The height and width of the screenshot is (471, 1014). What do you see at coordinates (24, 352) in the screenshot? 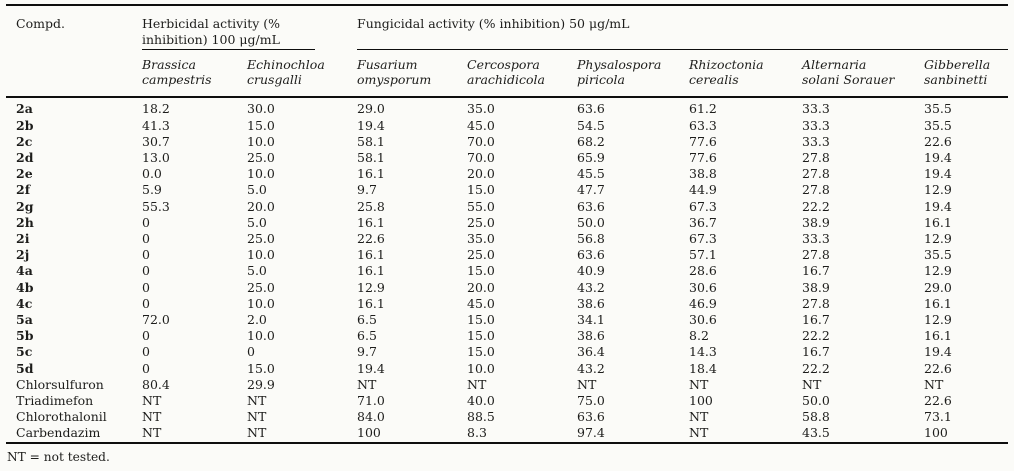
I see `compound-label: 5c` at bounding box center [24, 352].